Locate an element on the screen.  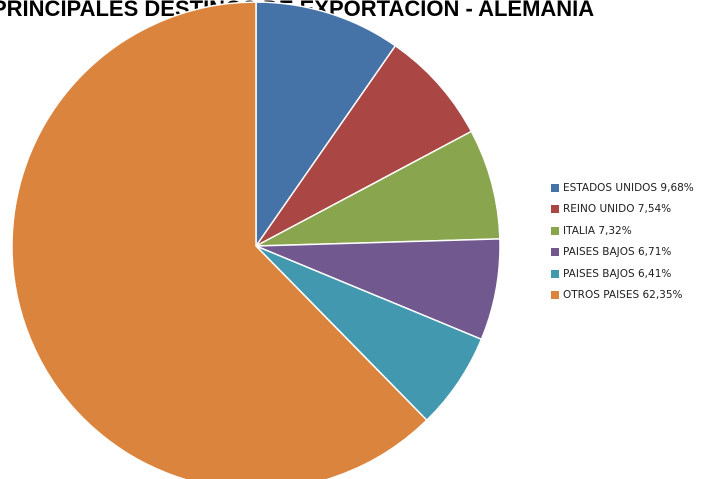
legend-item: ESTADOS UNIDOS 9,68% is located at coordinates (622, 188).